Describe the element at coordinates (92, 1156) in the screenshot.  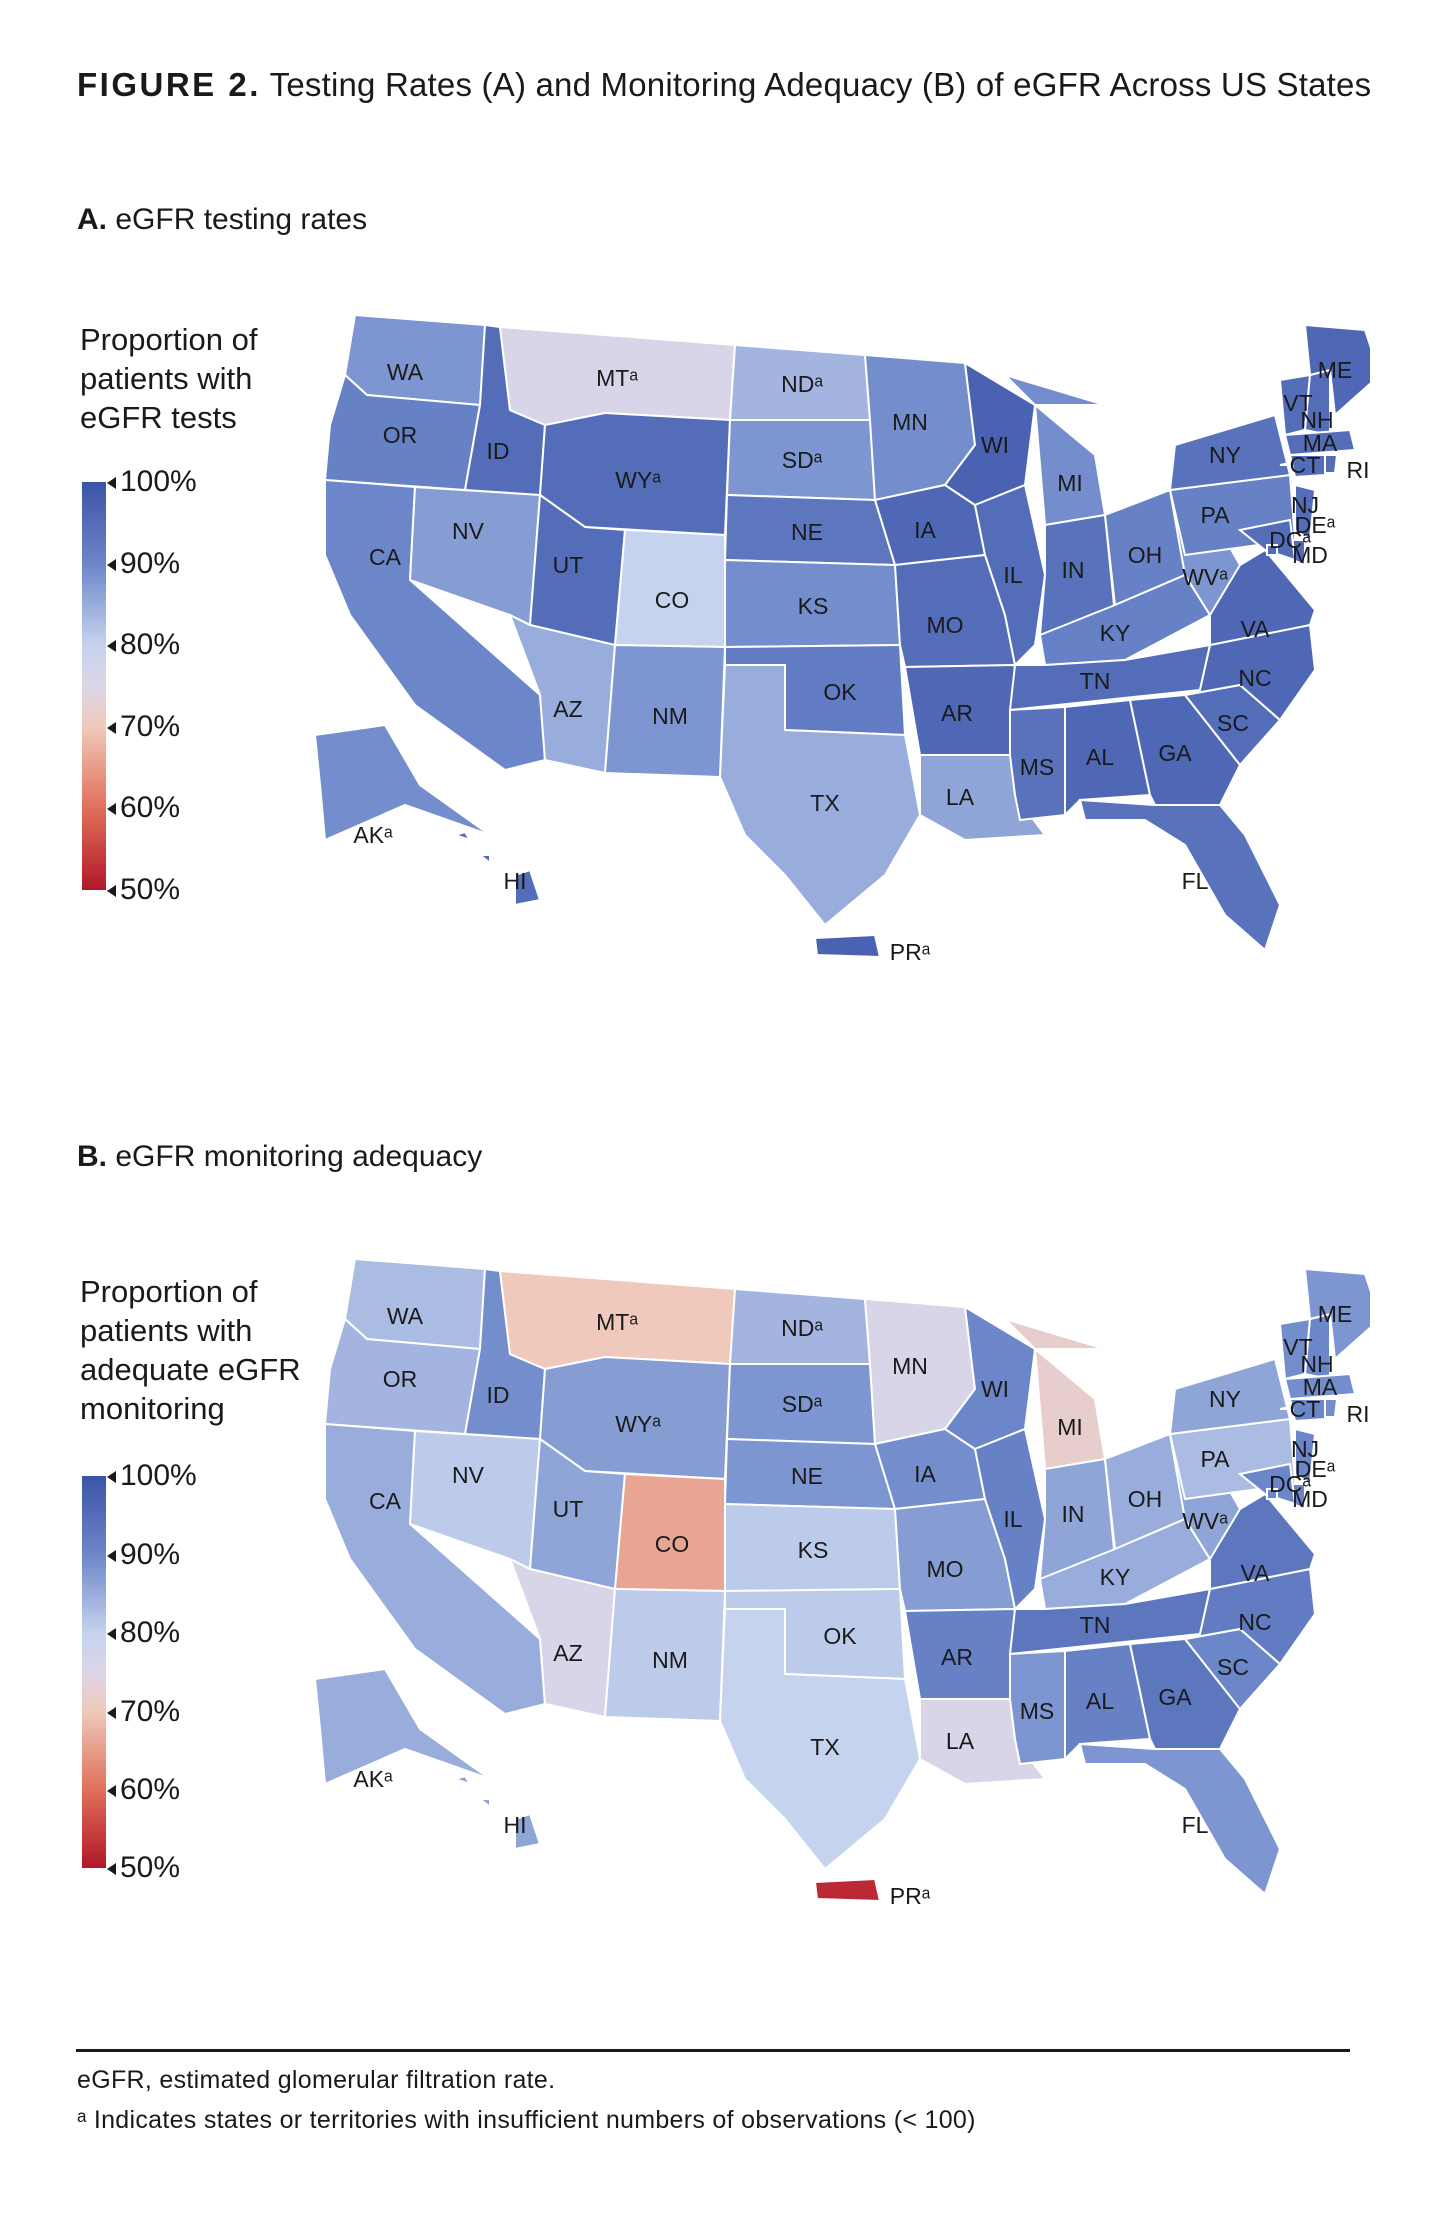
I see `panel-b-label: B.` at that location.